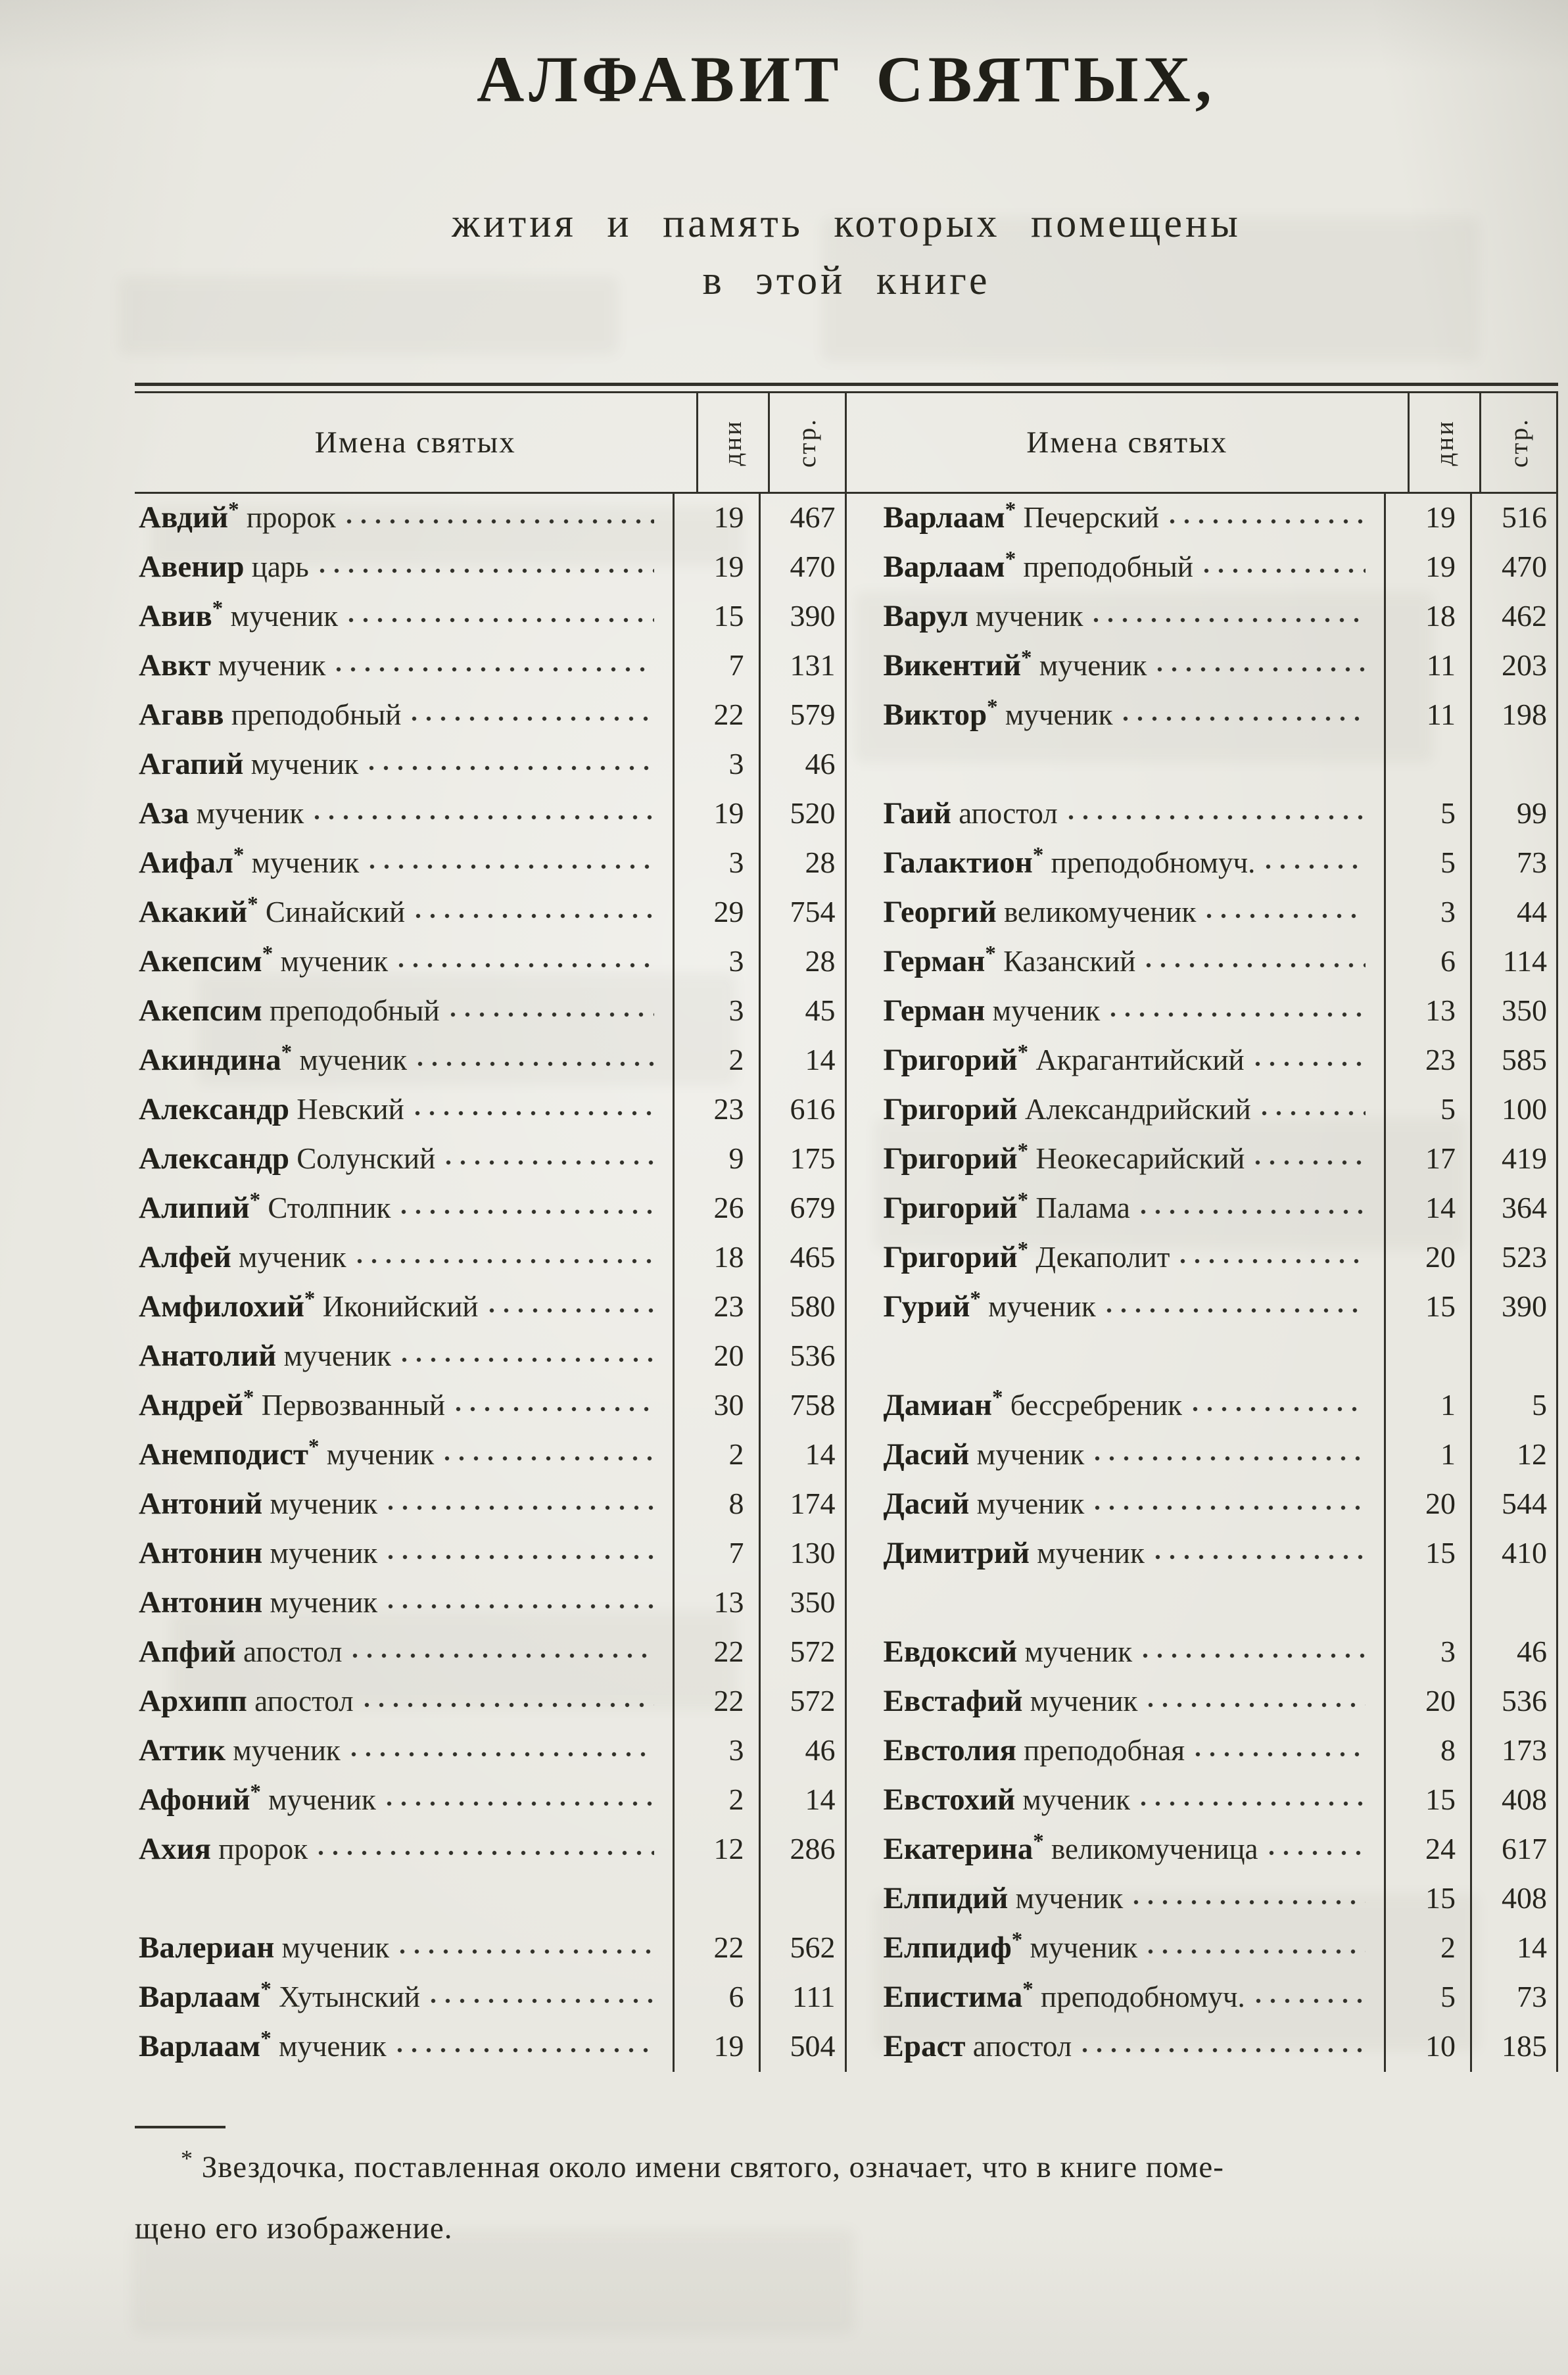 Image resolution: width=1568 pixels, height=2375 pixels. I want to click on table-row: Авкт мученик 7 131, so click(490, 667).